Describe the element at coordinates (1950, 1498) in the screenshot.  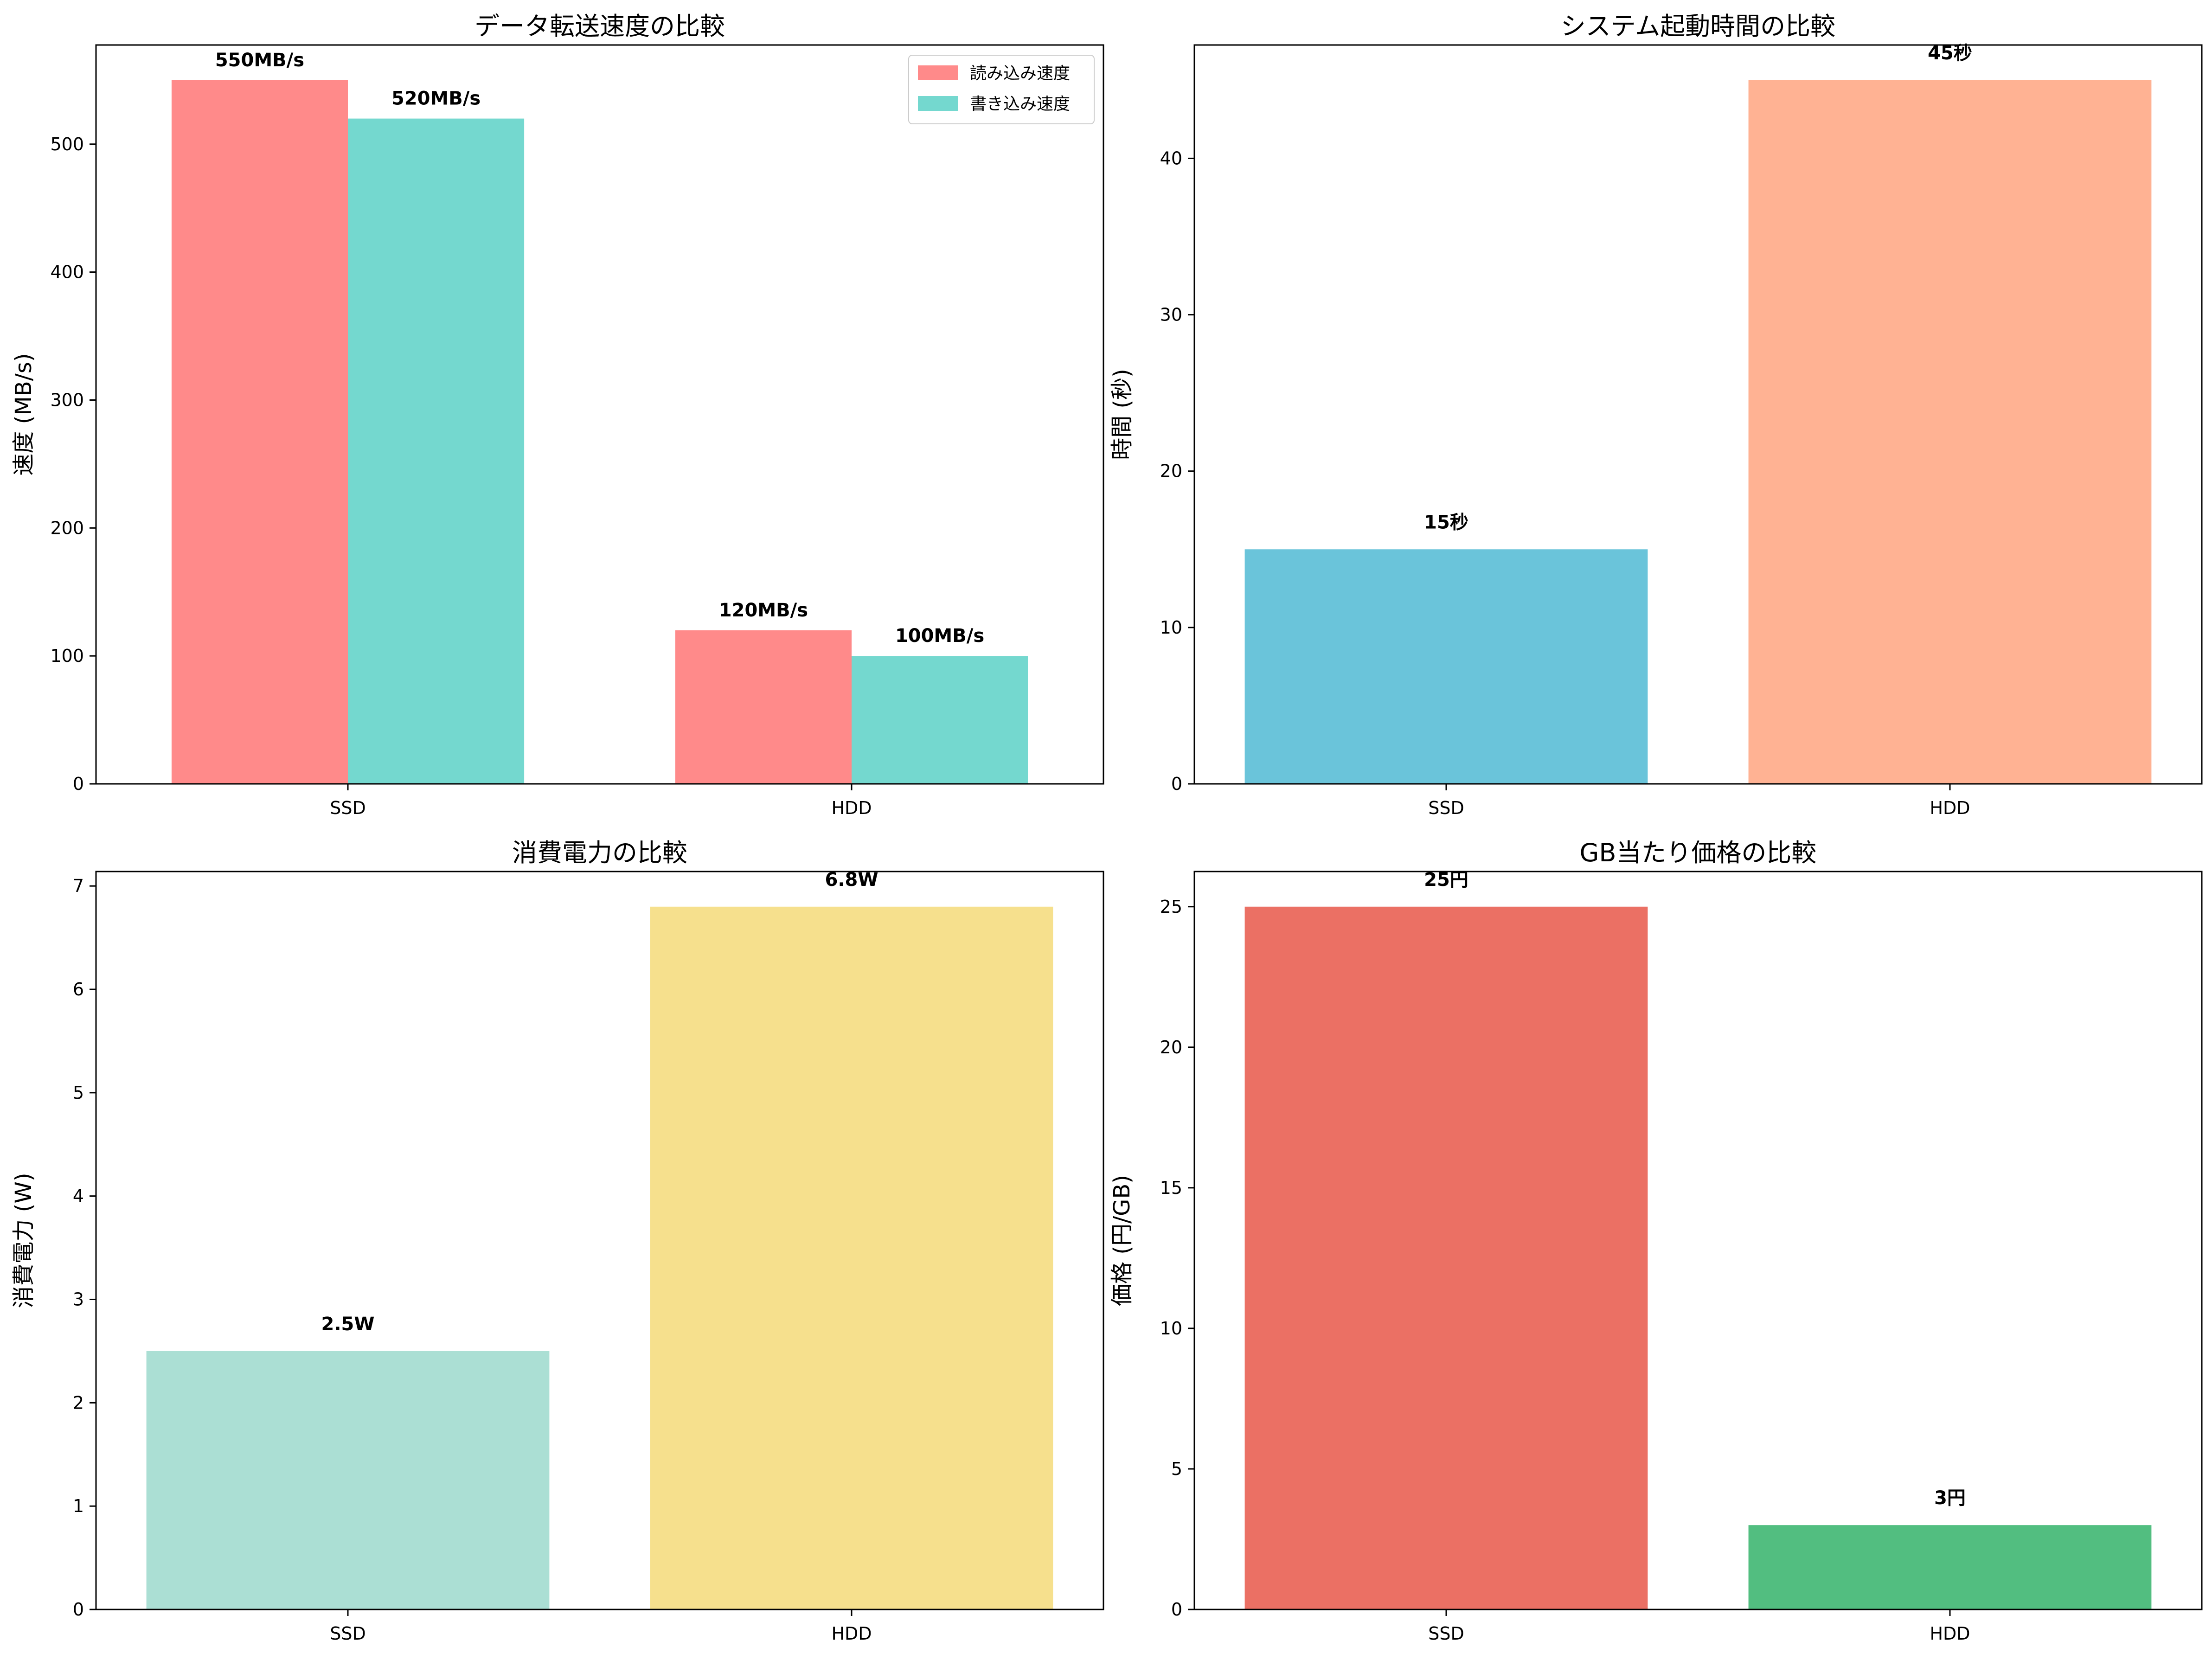
I see `bar-value-label: 3円` at that location.